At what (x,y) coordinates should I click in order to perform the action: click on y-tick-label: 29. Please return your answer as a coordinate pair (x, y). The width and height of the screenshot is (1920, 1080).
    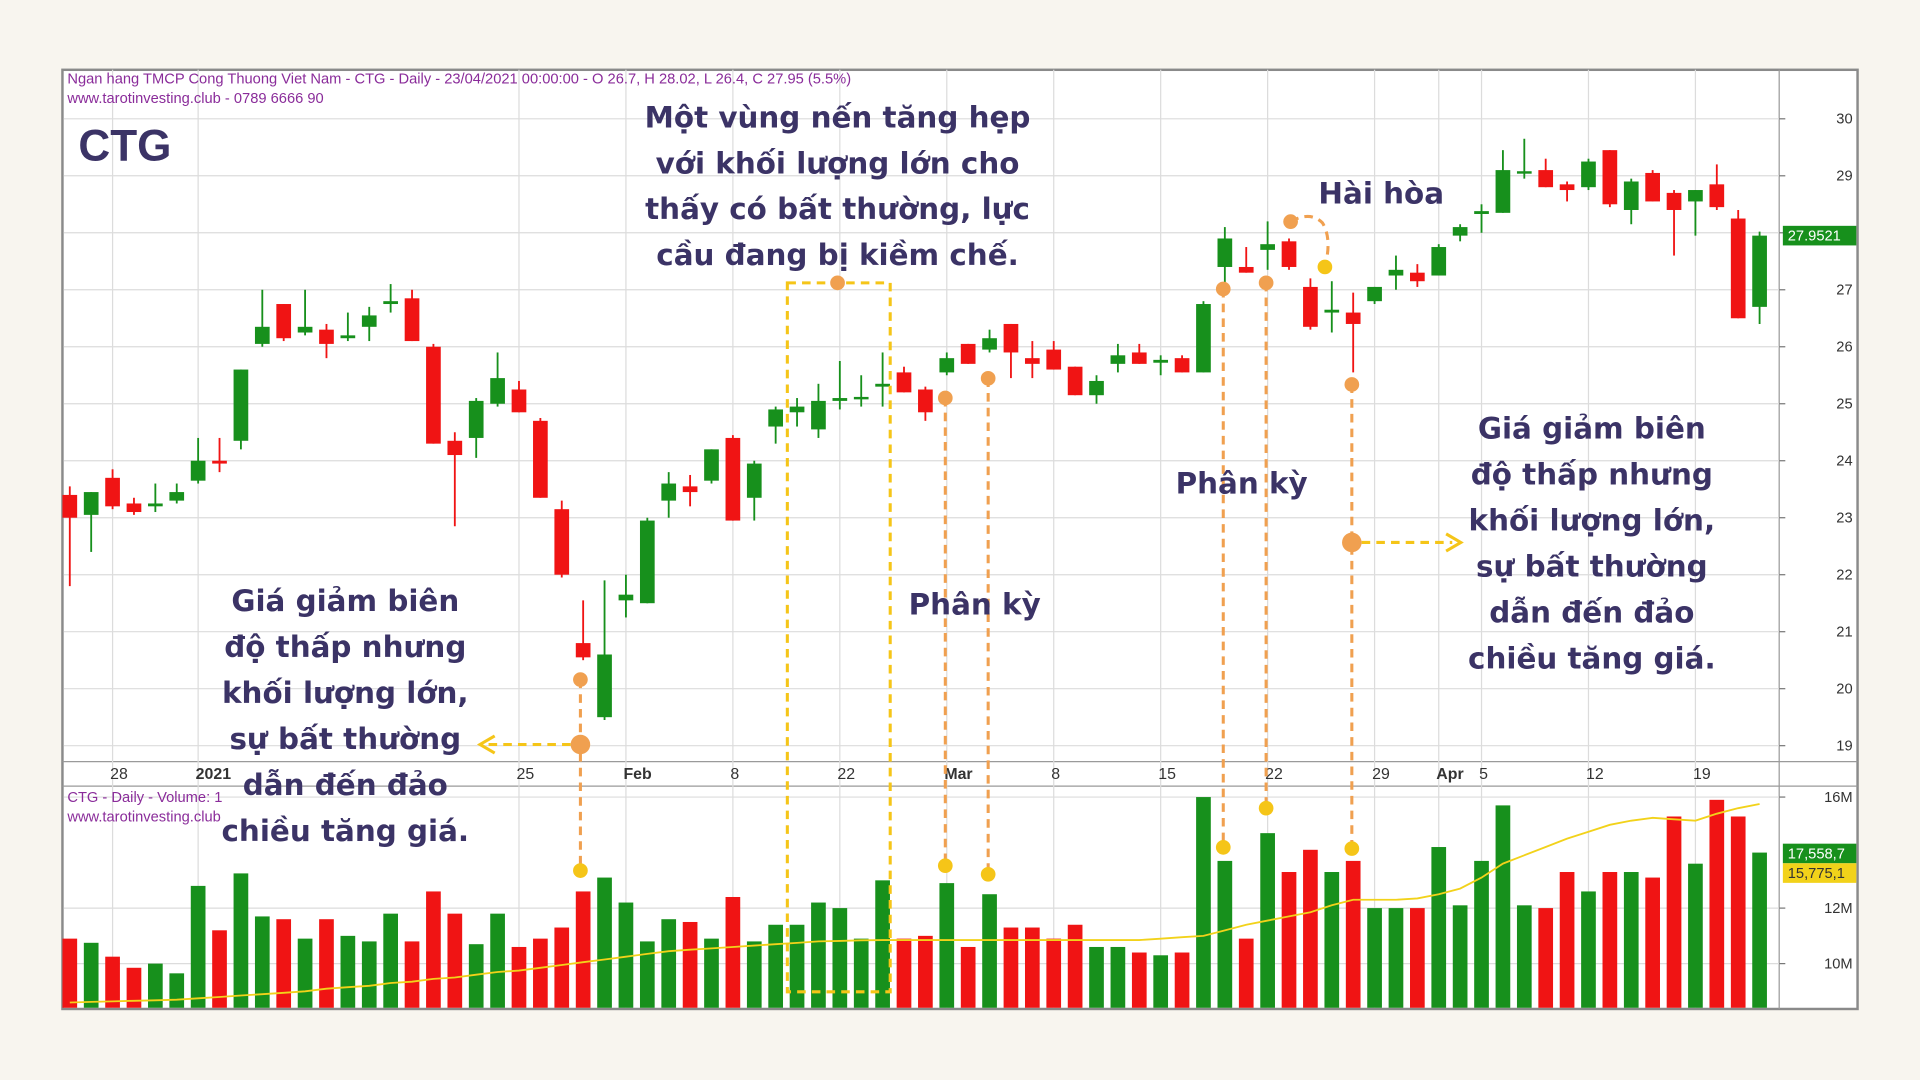
    Looking at the image, I should click on (1844, 177).